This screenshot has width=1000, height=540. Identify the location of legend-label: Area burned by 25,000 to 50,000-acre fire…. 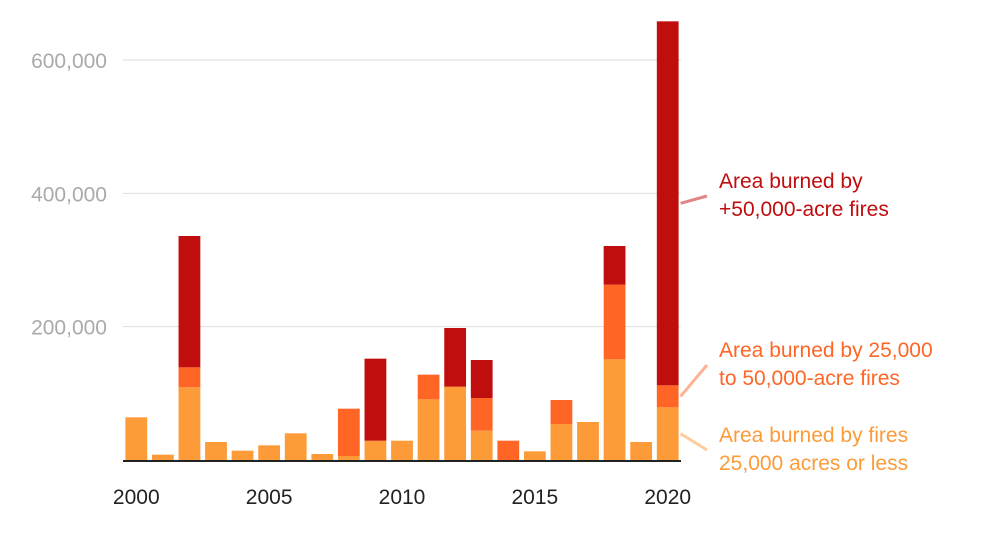
(826, 364).